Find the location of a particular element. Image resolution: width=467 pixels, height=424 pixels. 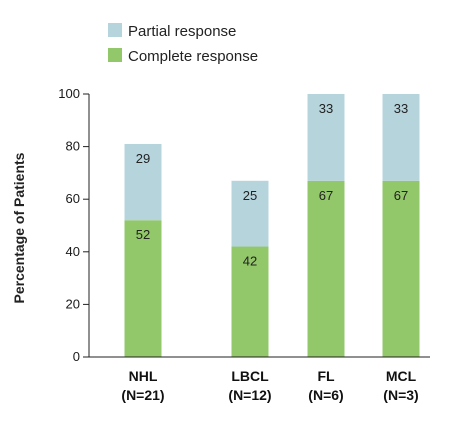

y-tick-label: 0 is located at coordinates (76, 356).